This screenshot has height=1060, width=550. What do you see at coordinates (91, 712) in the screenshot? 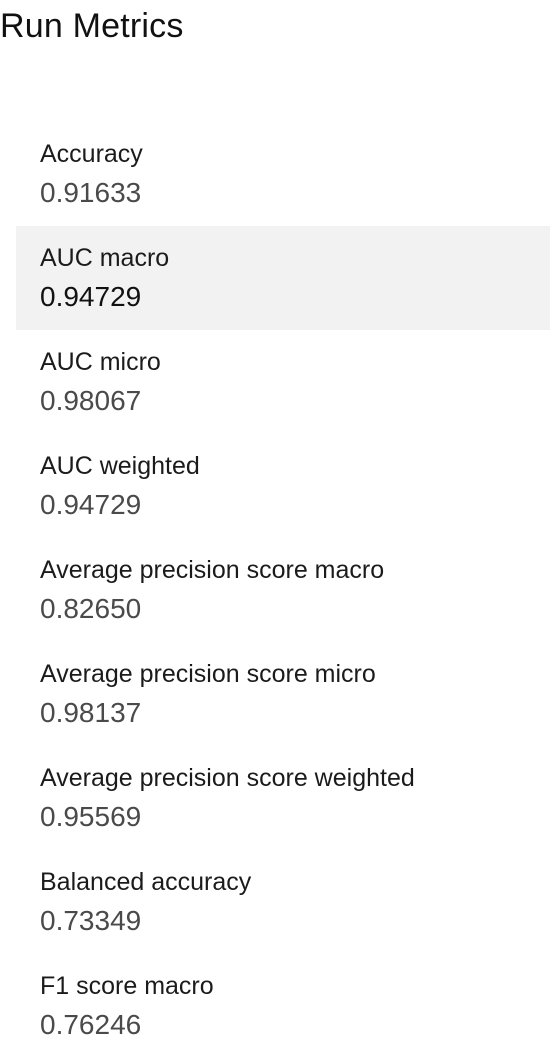
I see `metric-value: 0.98137` at bounding box center [91, 712].